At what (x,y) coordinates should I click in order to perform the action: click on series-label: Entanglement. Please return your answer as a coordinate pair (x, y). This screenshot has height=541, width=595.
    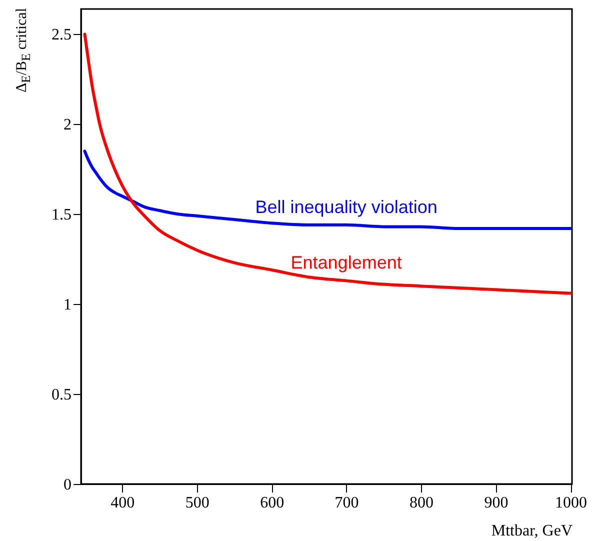
    Looking at the image, I should click on (346, 262).